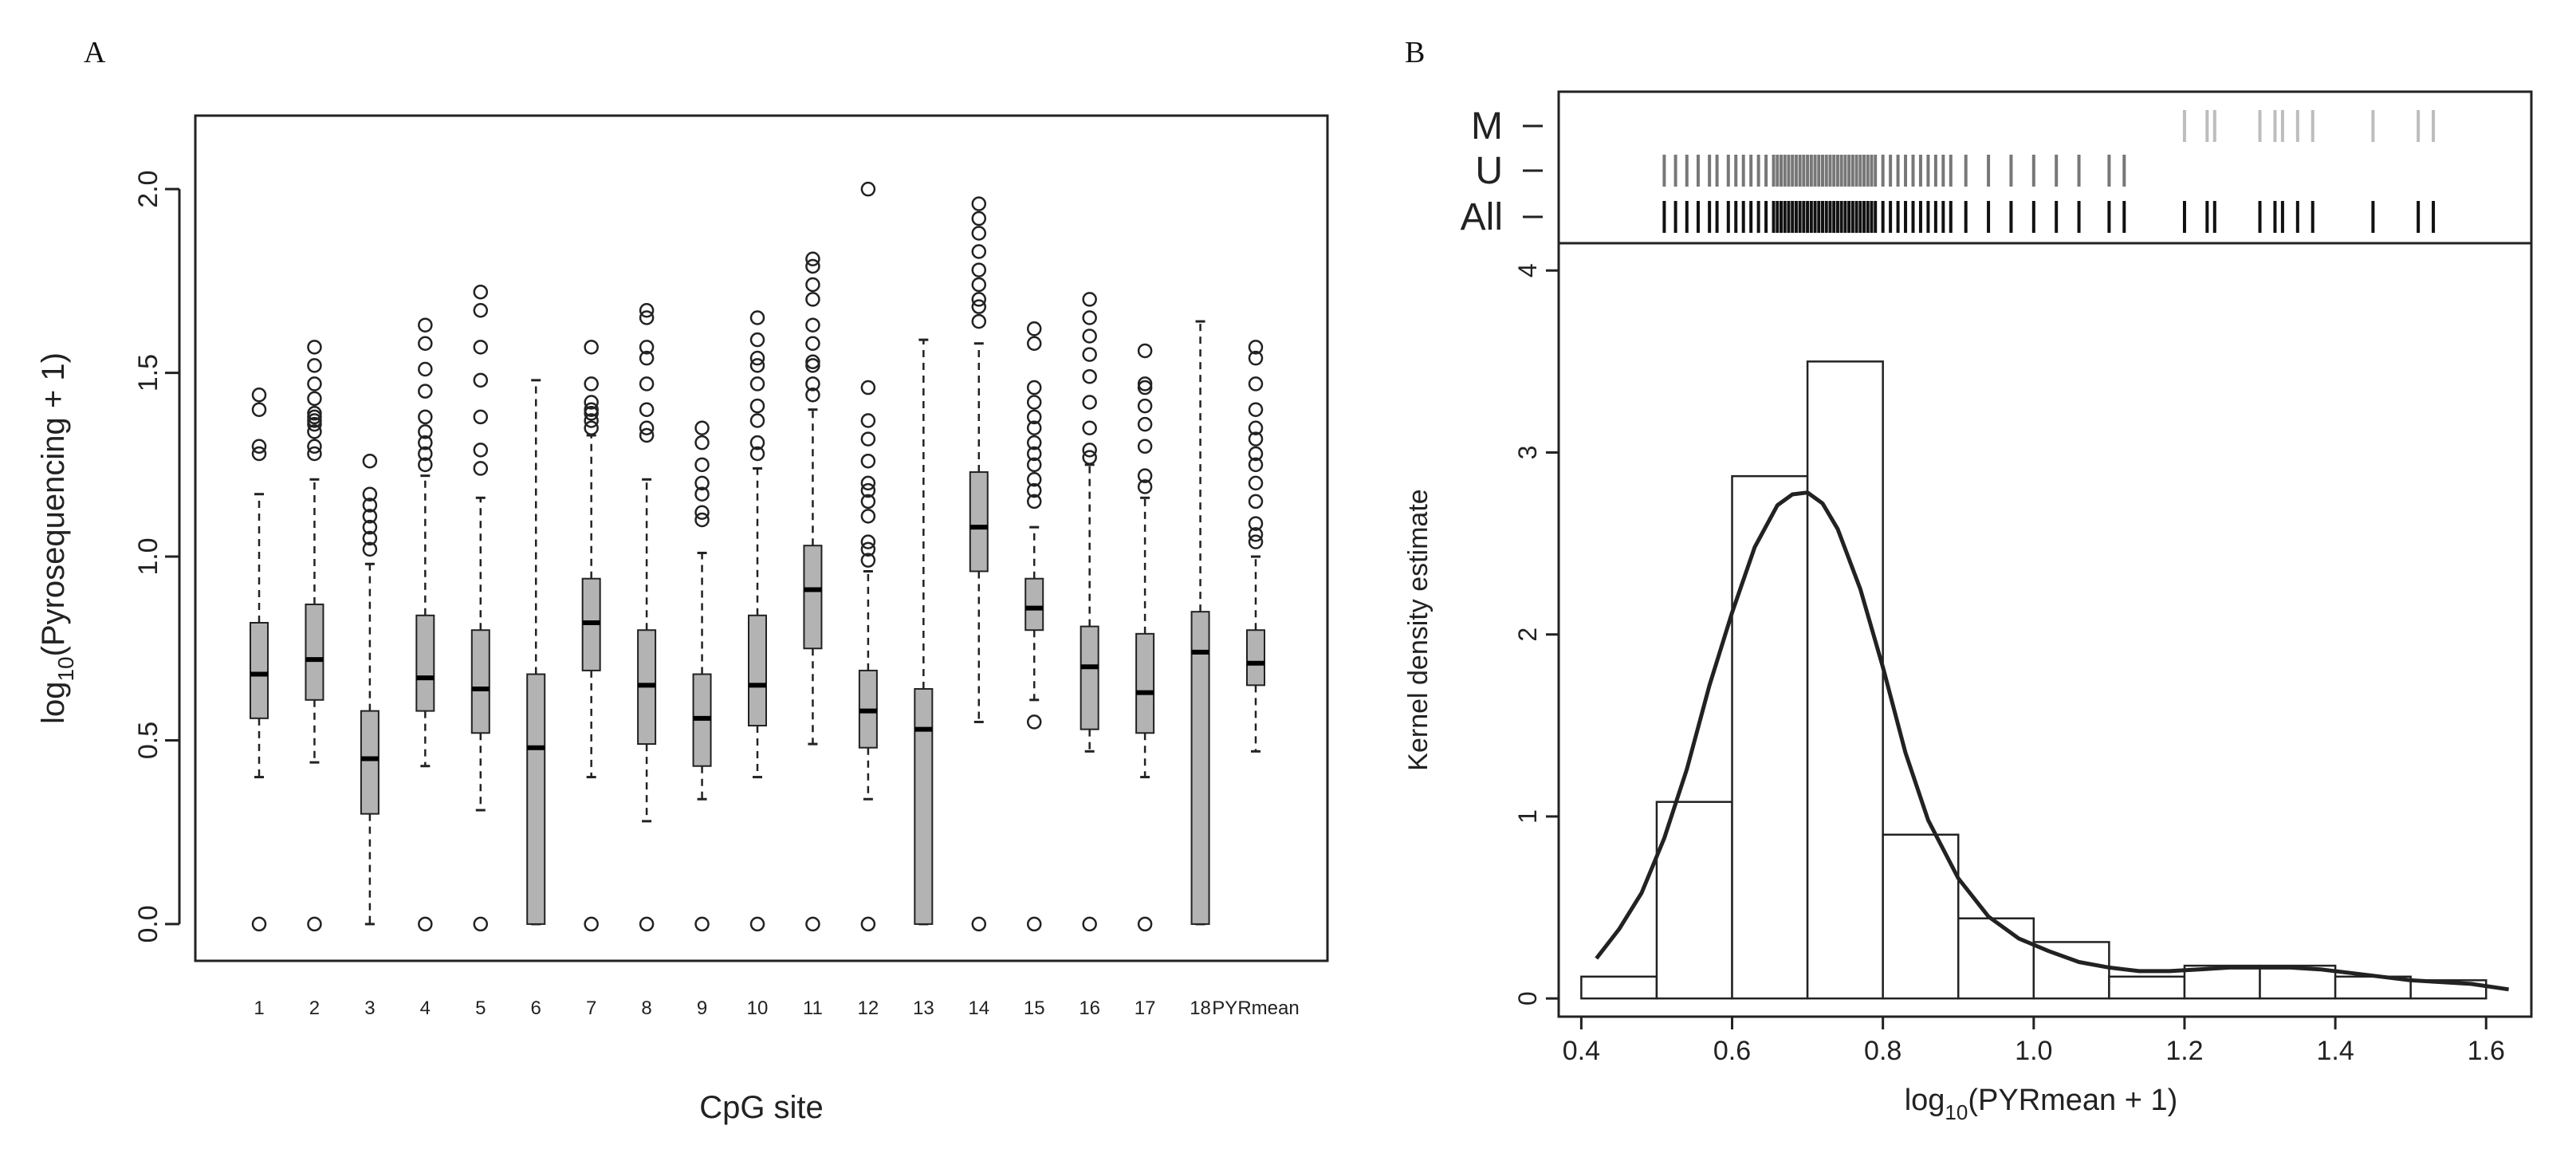 The image size is (2576, 1153). What do you see at coordinates (54, 703) in the screenshot?
I see `boxplot-y-title-main: log` at bounding box center [54, 703].